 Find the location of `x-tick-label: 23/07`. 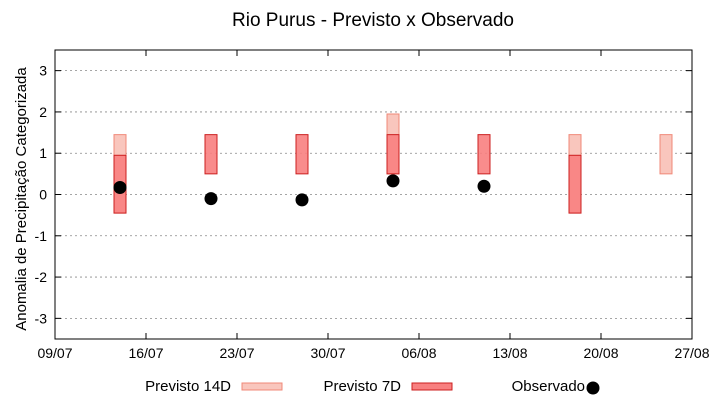

x-tick-label: 23/07 is located at coordinates (236, 353).